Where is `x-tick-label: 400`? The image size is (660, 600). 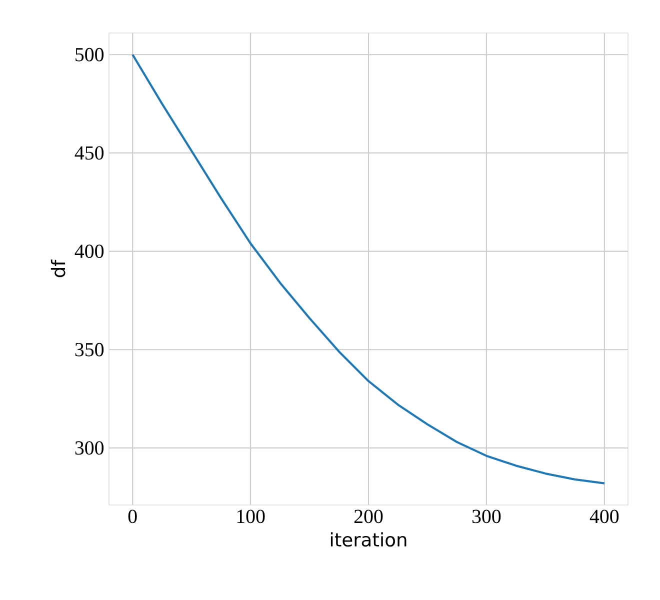 x-tick-label: 400 is located at coordinates (604, 517).